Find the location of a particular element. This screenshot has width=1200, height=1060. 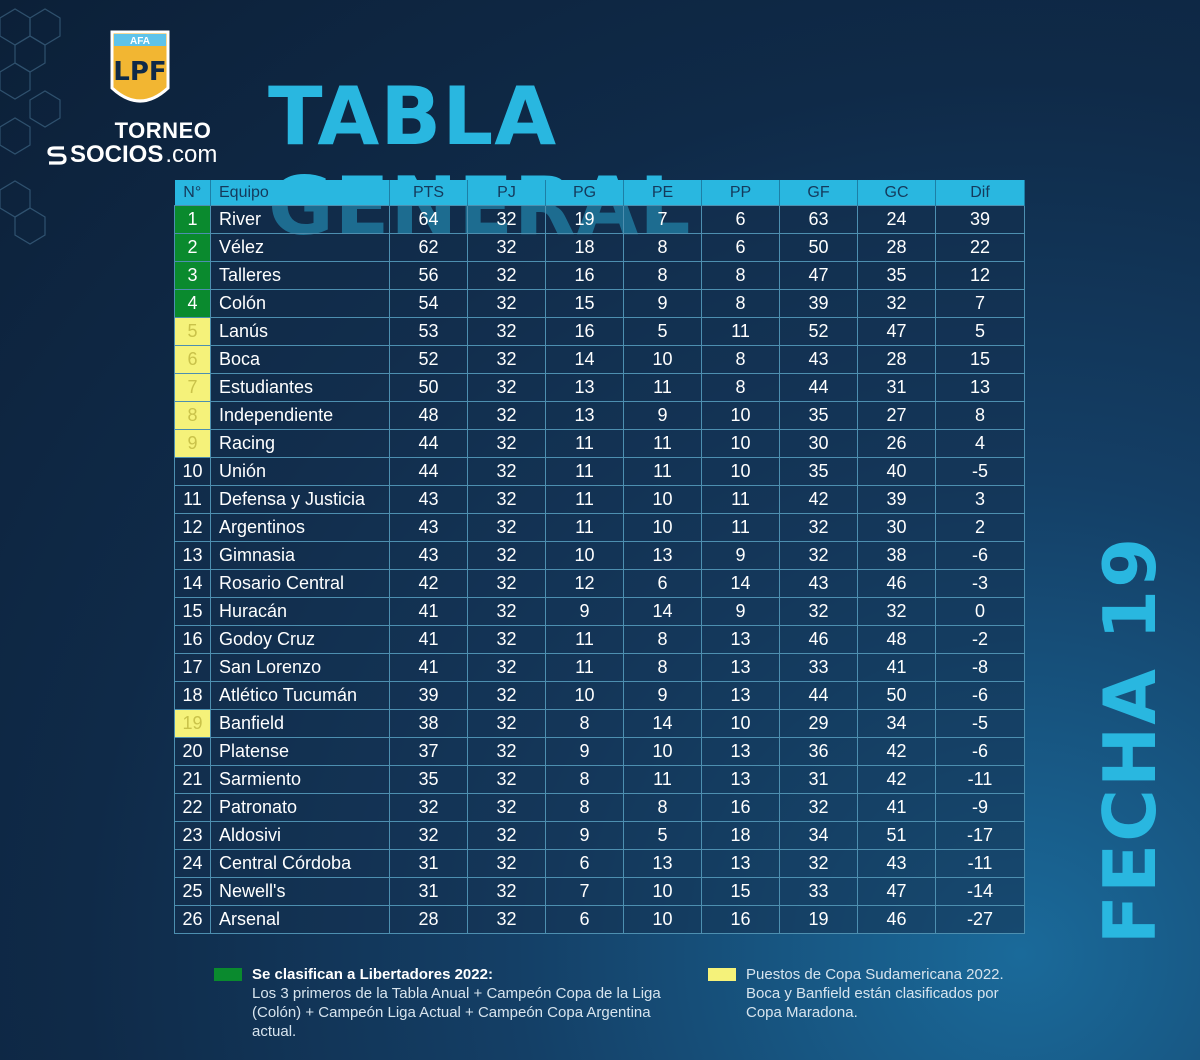

table-row: 10 Unión 44 32 11 11 10 35 40 -5 is located at coordinates (599, 471).